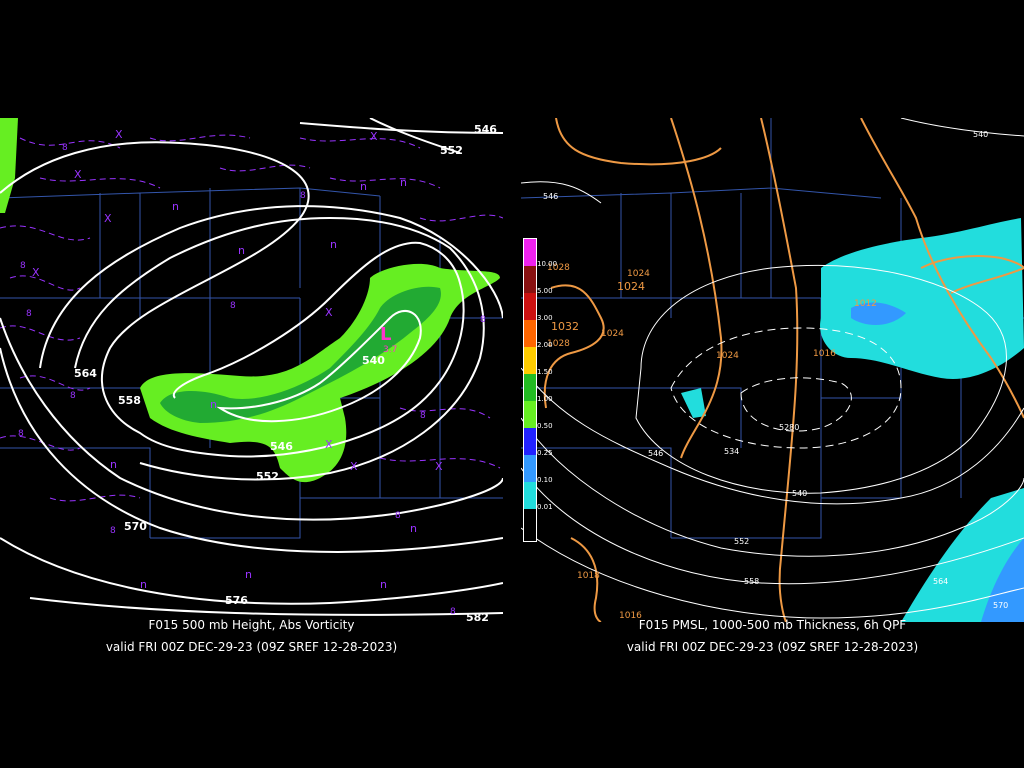 The height and width of the screenshot is (768, 1024). I want to click on legend-label: 5.00, so click(545, 291).